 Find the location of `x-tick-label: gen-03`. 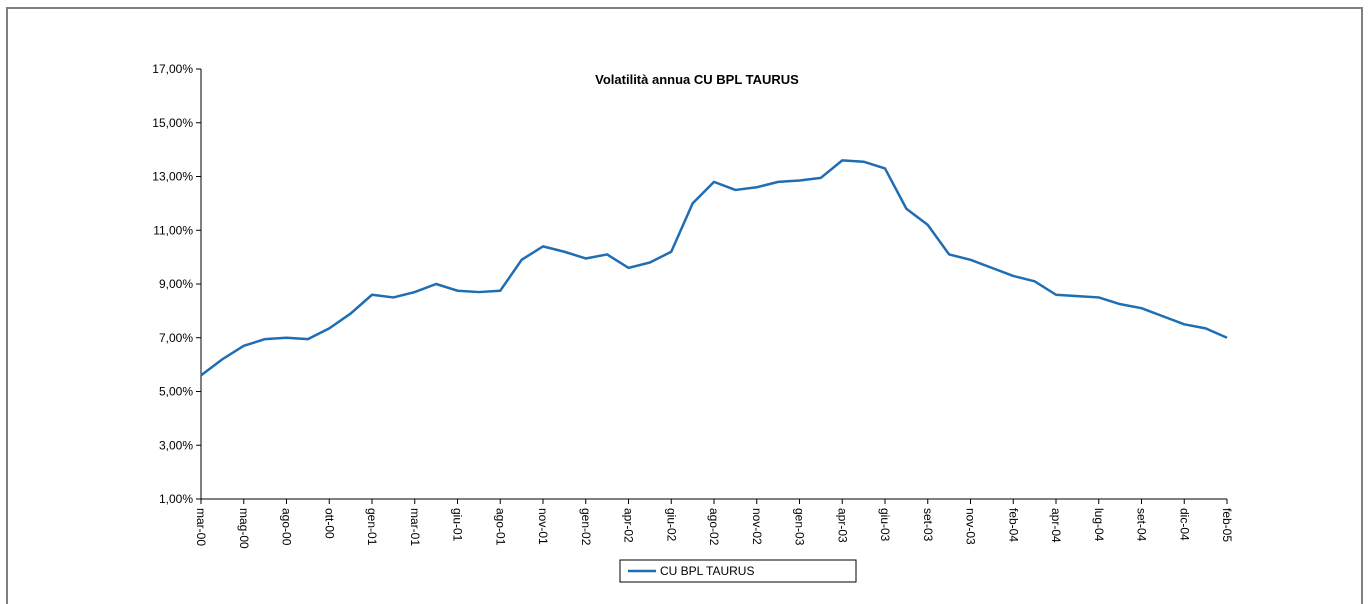

x-tick-label: gen-03 is located at coordinates (800, 527).